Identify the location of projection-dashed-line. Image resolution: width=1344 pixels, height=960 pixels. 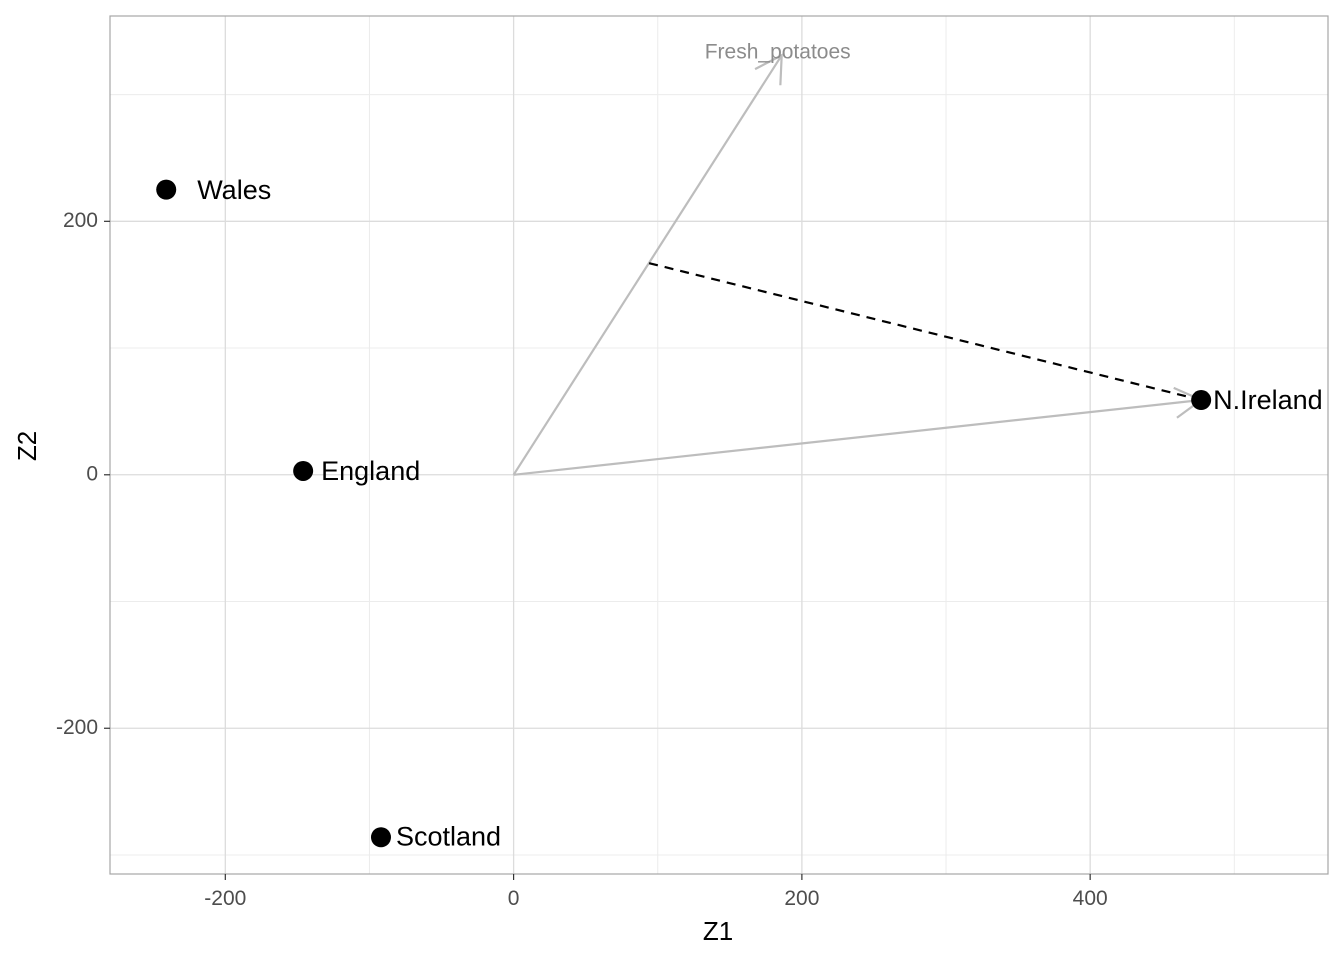
(925, 332).